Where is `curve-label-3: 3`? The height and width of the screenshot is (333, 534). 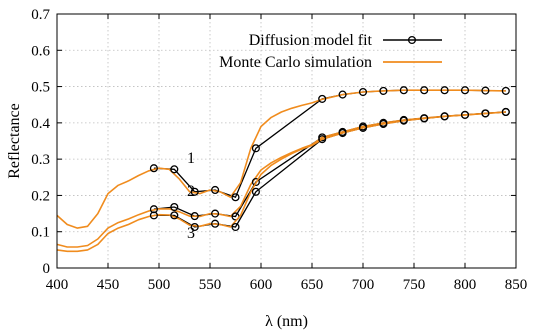
curve-label-3: 3 is located at coordinates (191, 233).